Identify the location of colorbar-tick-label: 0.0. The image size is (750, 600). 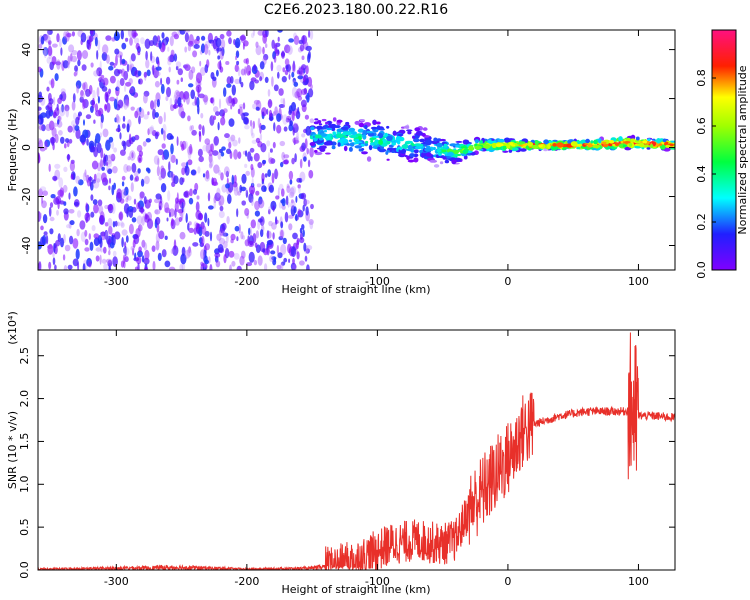
(701, 270).